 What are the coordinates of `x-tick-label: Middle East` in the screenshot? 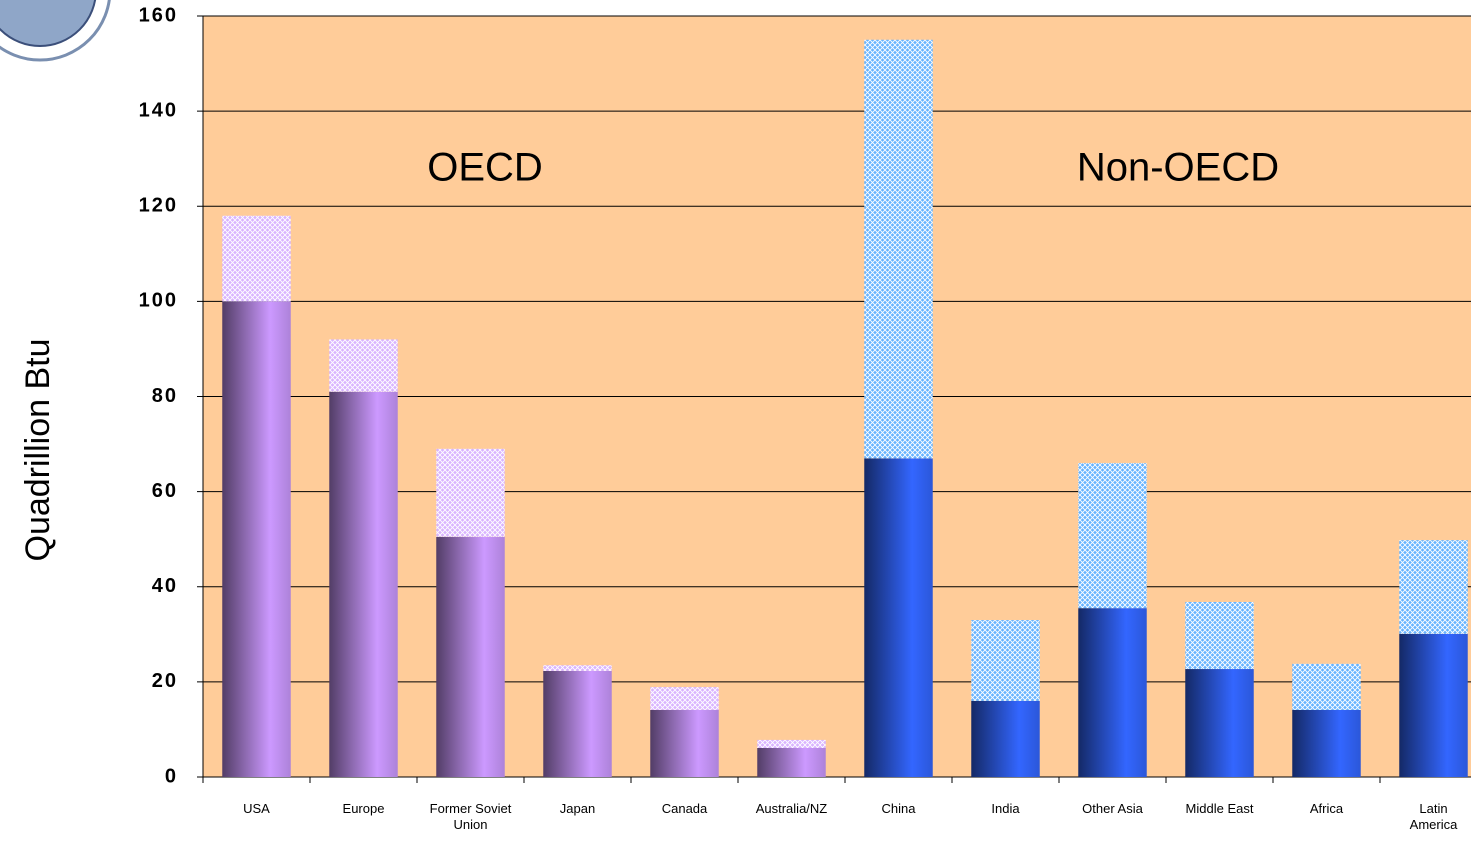 It's located at (1219, 808).